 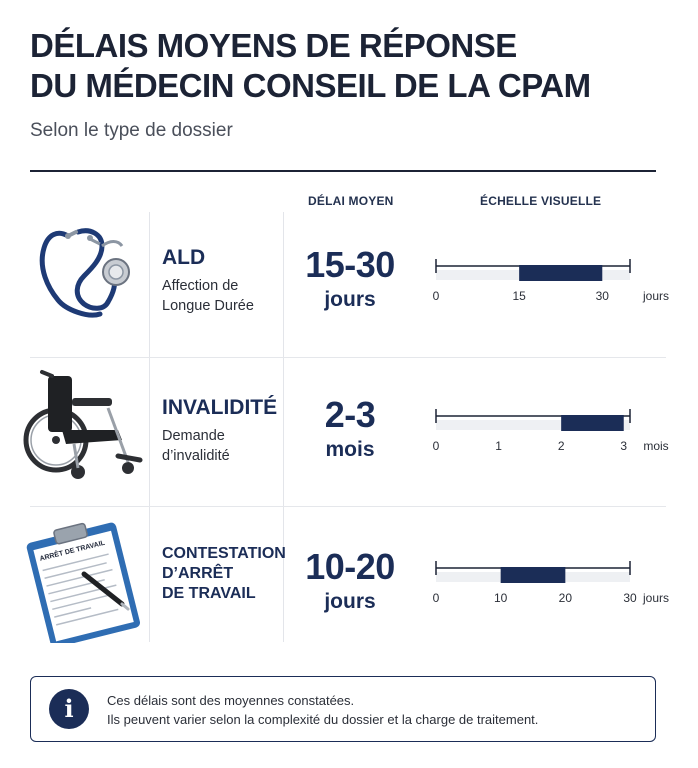 I want to click on delay-value: 2-3, so click(x=350, y=414).